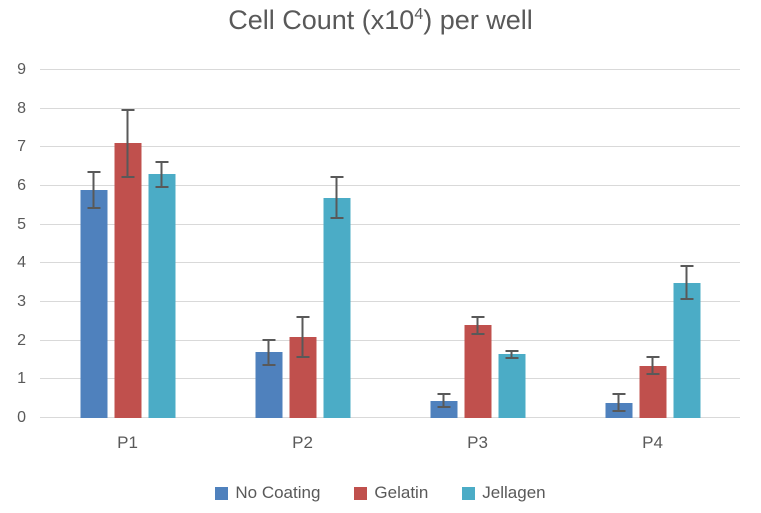 The width and height of the screenshot is (761, 513). What do you see at coordinates (401, 492) in the screenshot?
I see `legend-label: Gelatin` at bounding box center [401, 492].